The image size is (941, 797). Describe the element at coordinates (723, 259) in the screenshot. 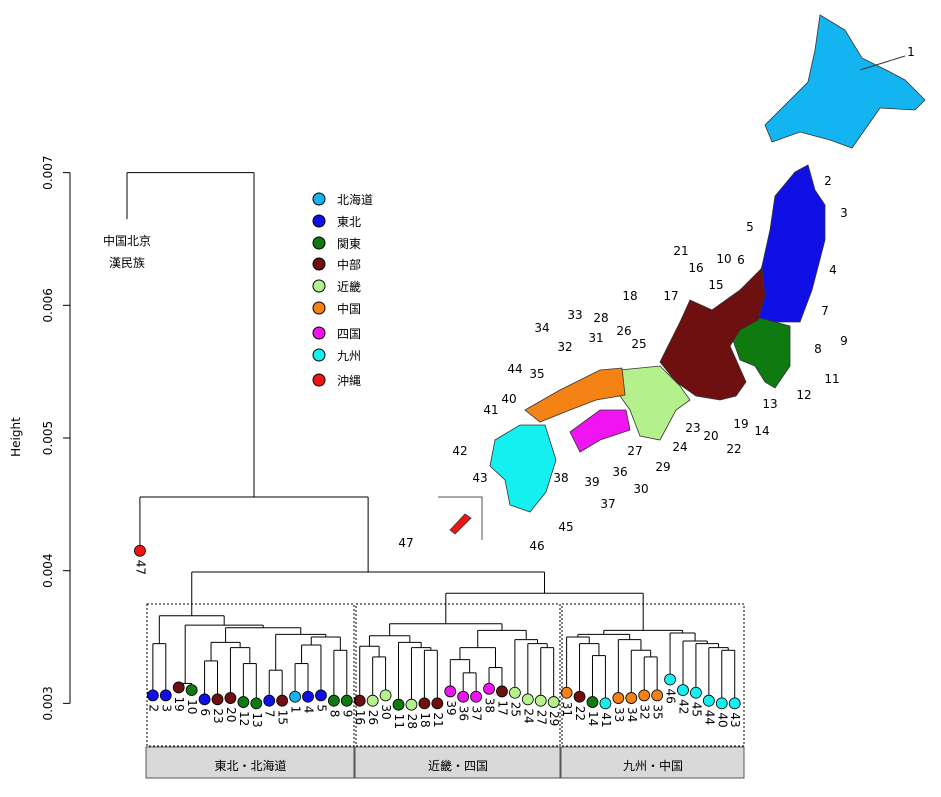

I see `map-label: 10` at that location.